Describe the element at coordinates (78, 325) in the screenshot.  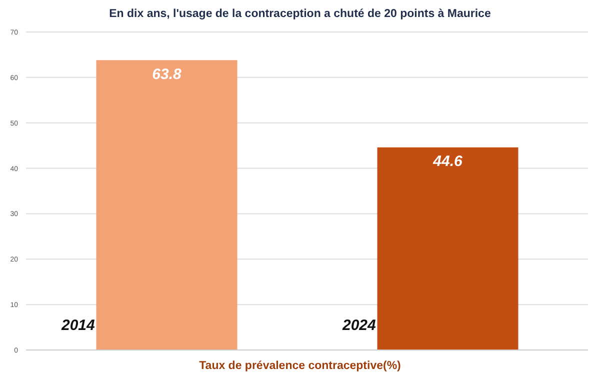
I see `x-tick-label: 2014` at that location.